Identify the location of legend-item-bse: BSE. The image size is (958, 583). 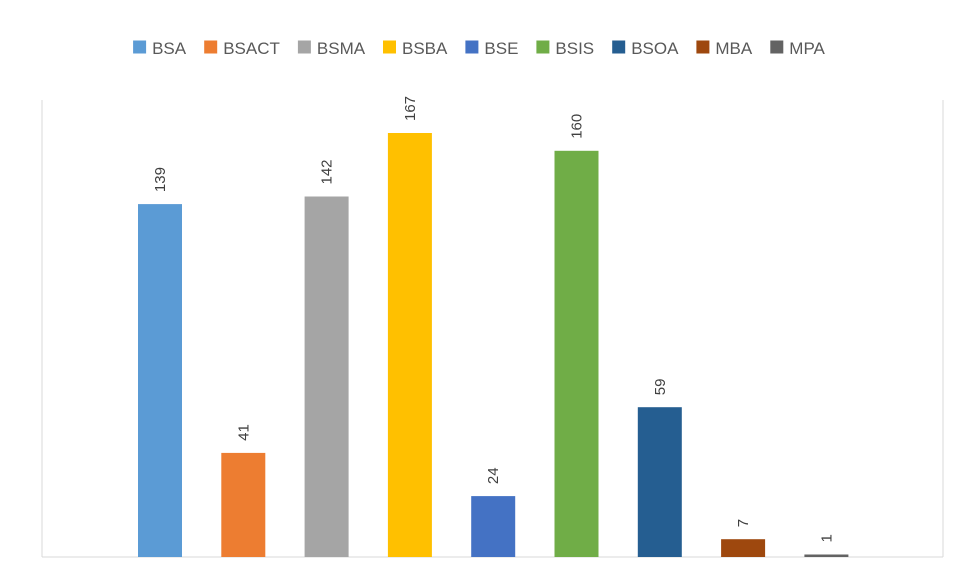
(491, 48).